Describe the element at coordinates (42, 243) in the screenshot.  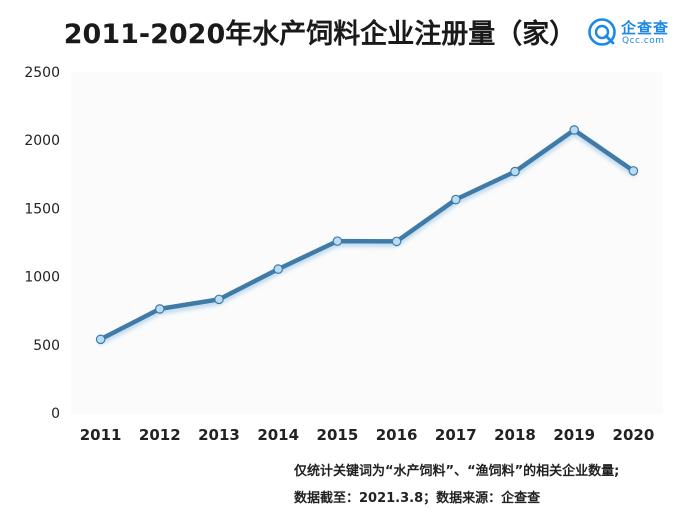
I see `y-axis: 0 500 1000 1500 2000 2500` at that location.